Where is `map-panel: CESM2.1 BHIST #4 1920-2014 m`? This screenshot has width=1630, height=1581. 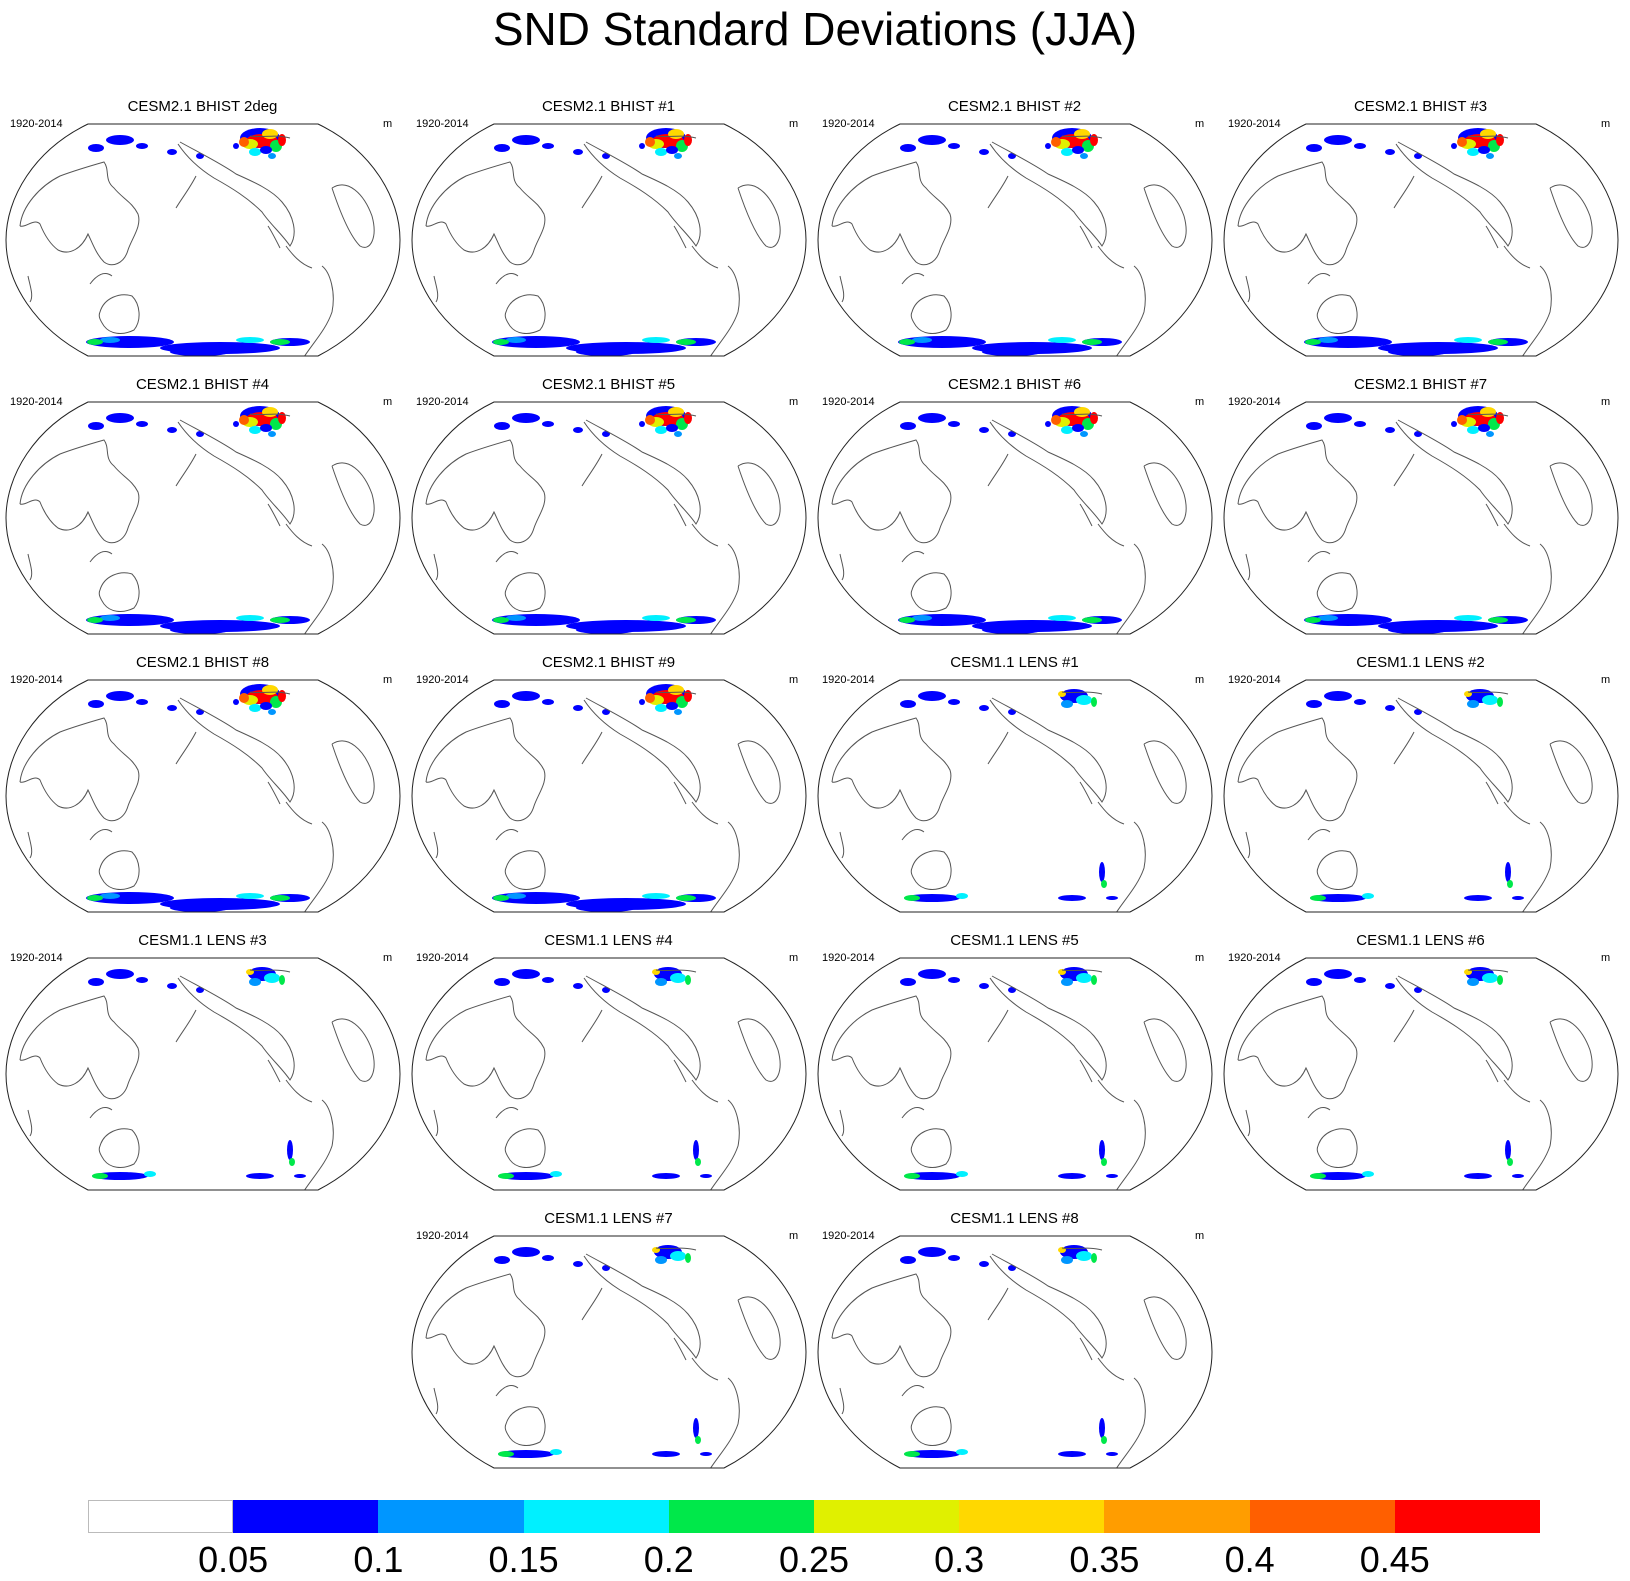 map-panel: CESM2.1 BHIST #4 1920-2014 m is located at coordinates (202, 508).